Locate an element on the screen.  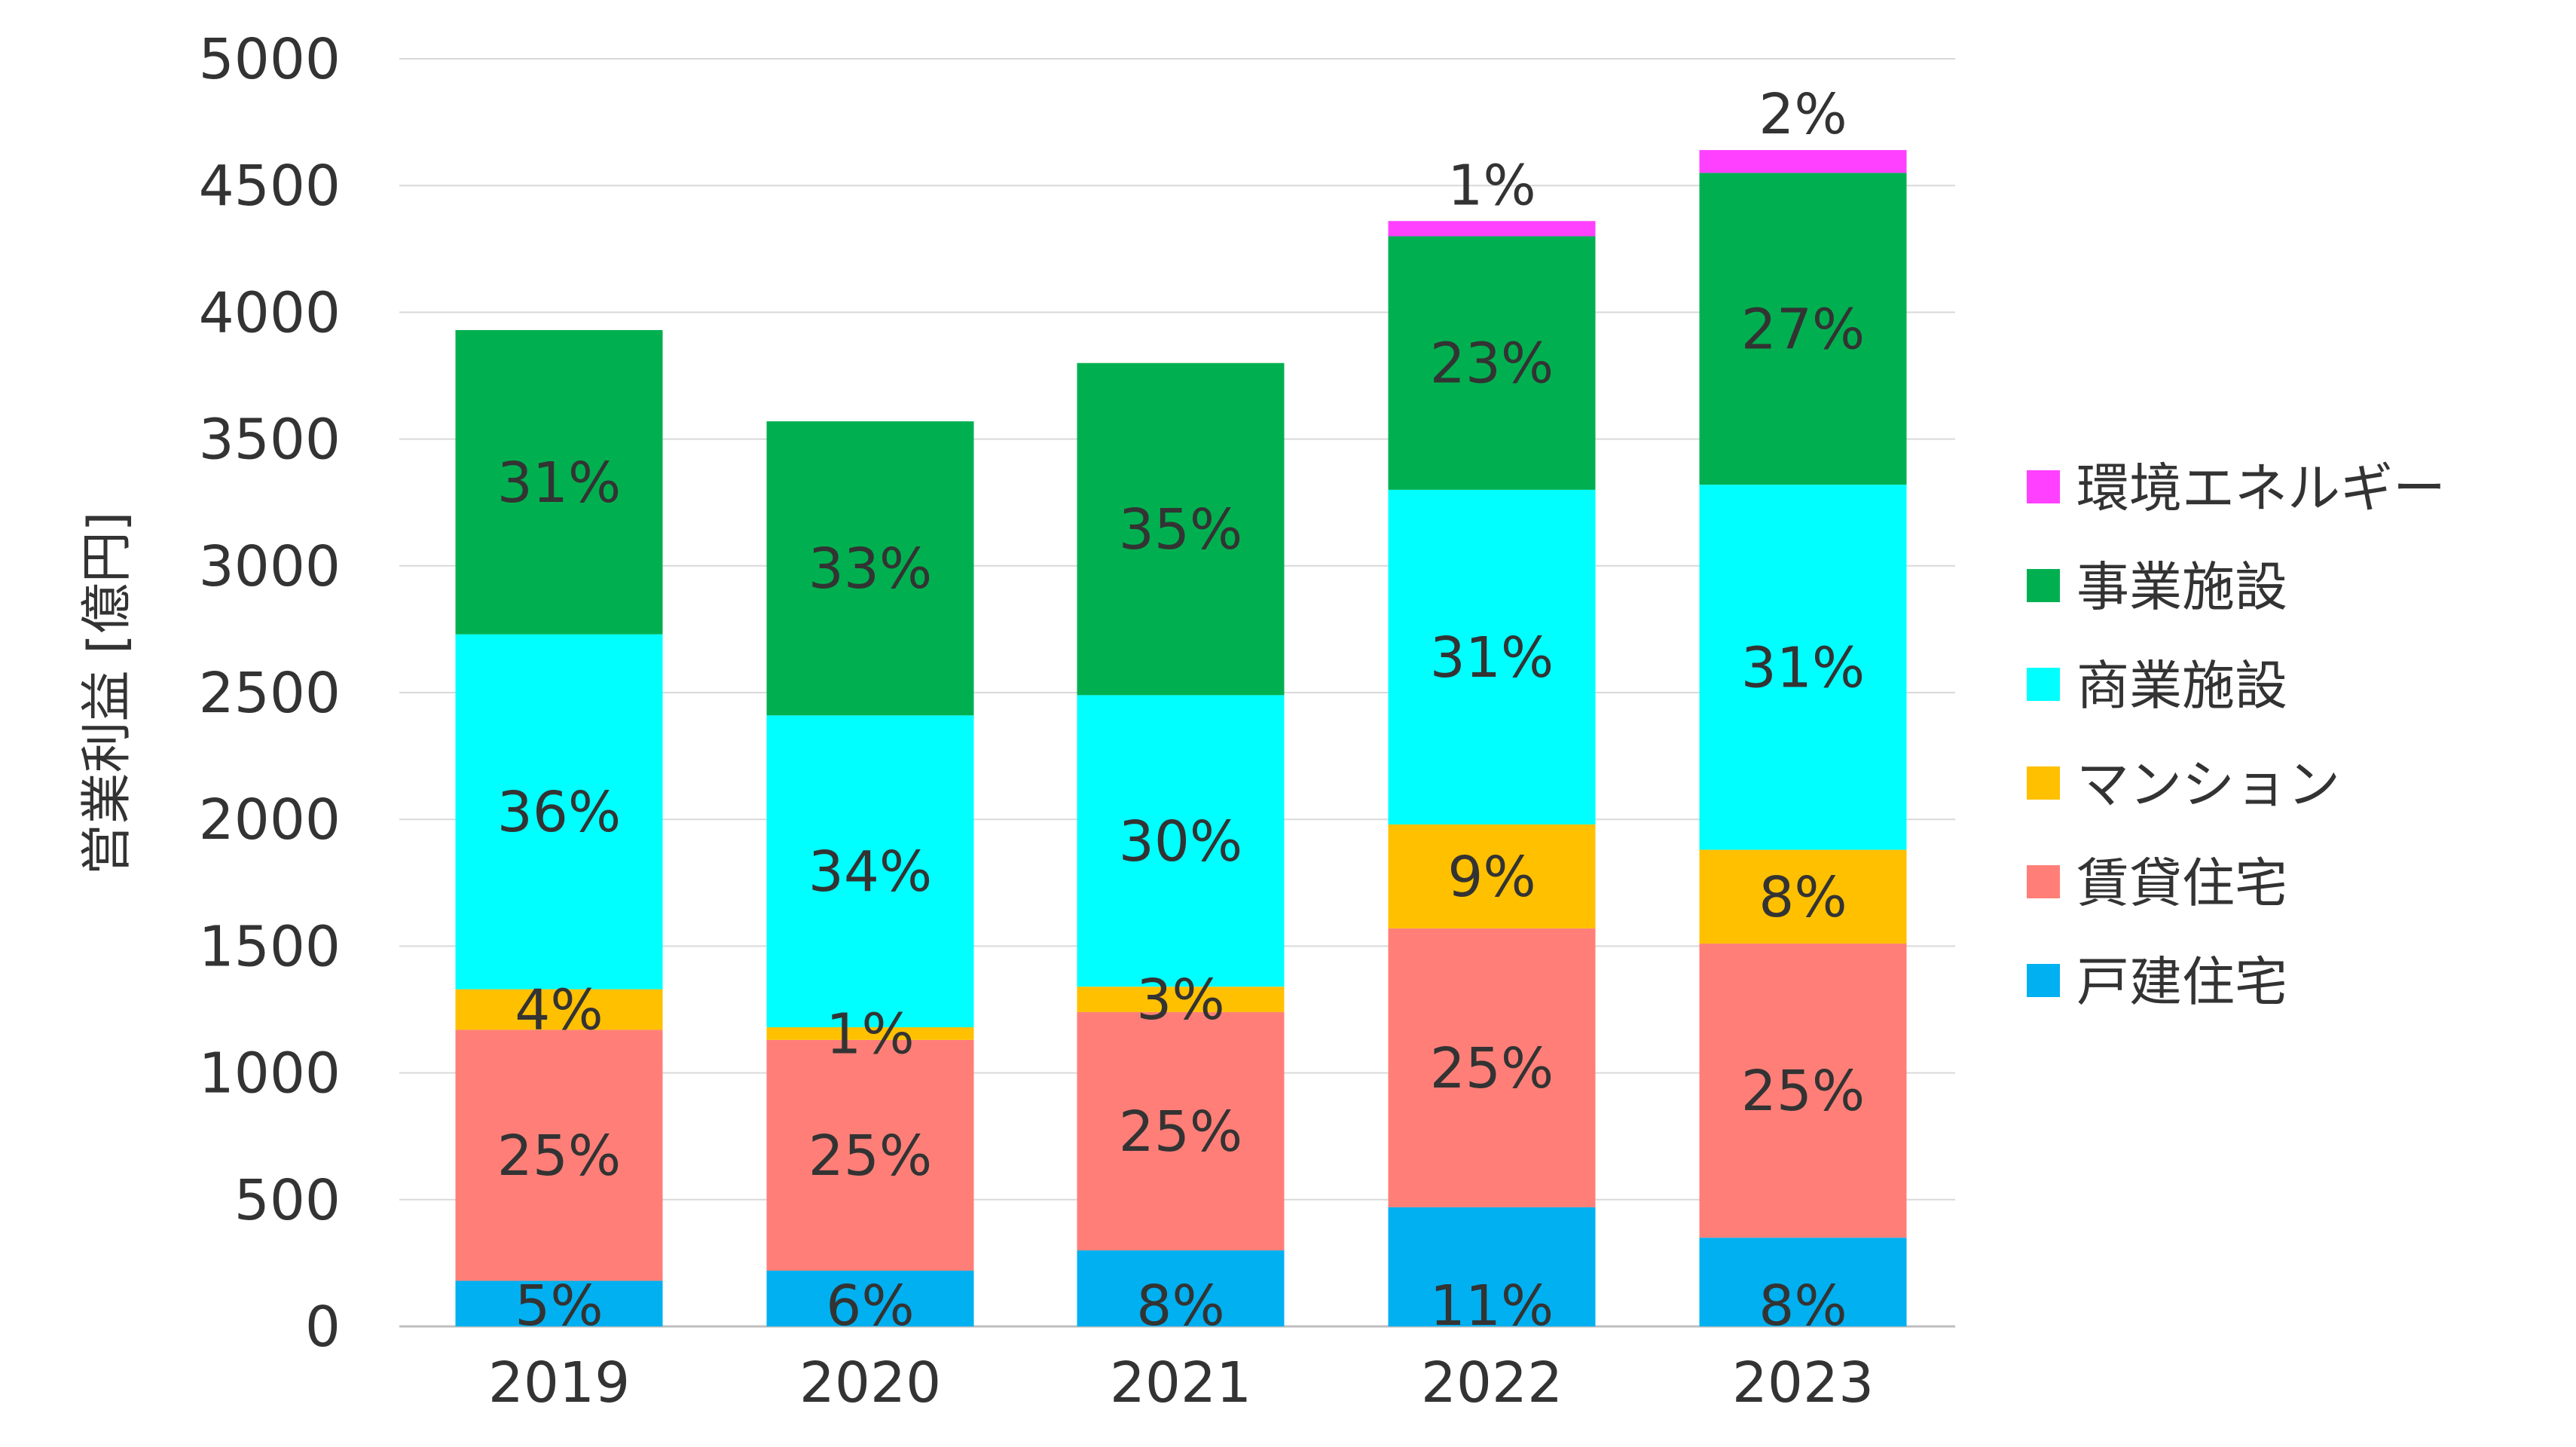
legend-label: 環境エネルギー is located at coordinates (2261, 488).